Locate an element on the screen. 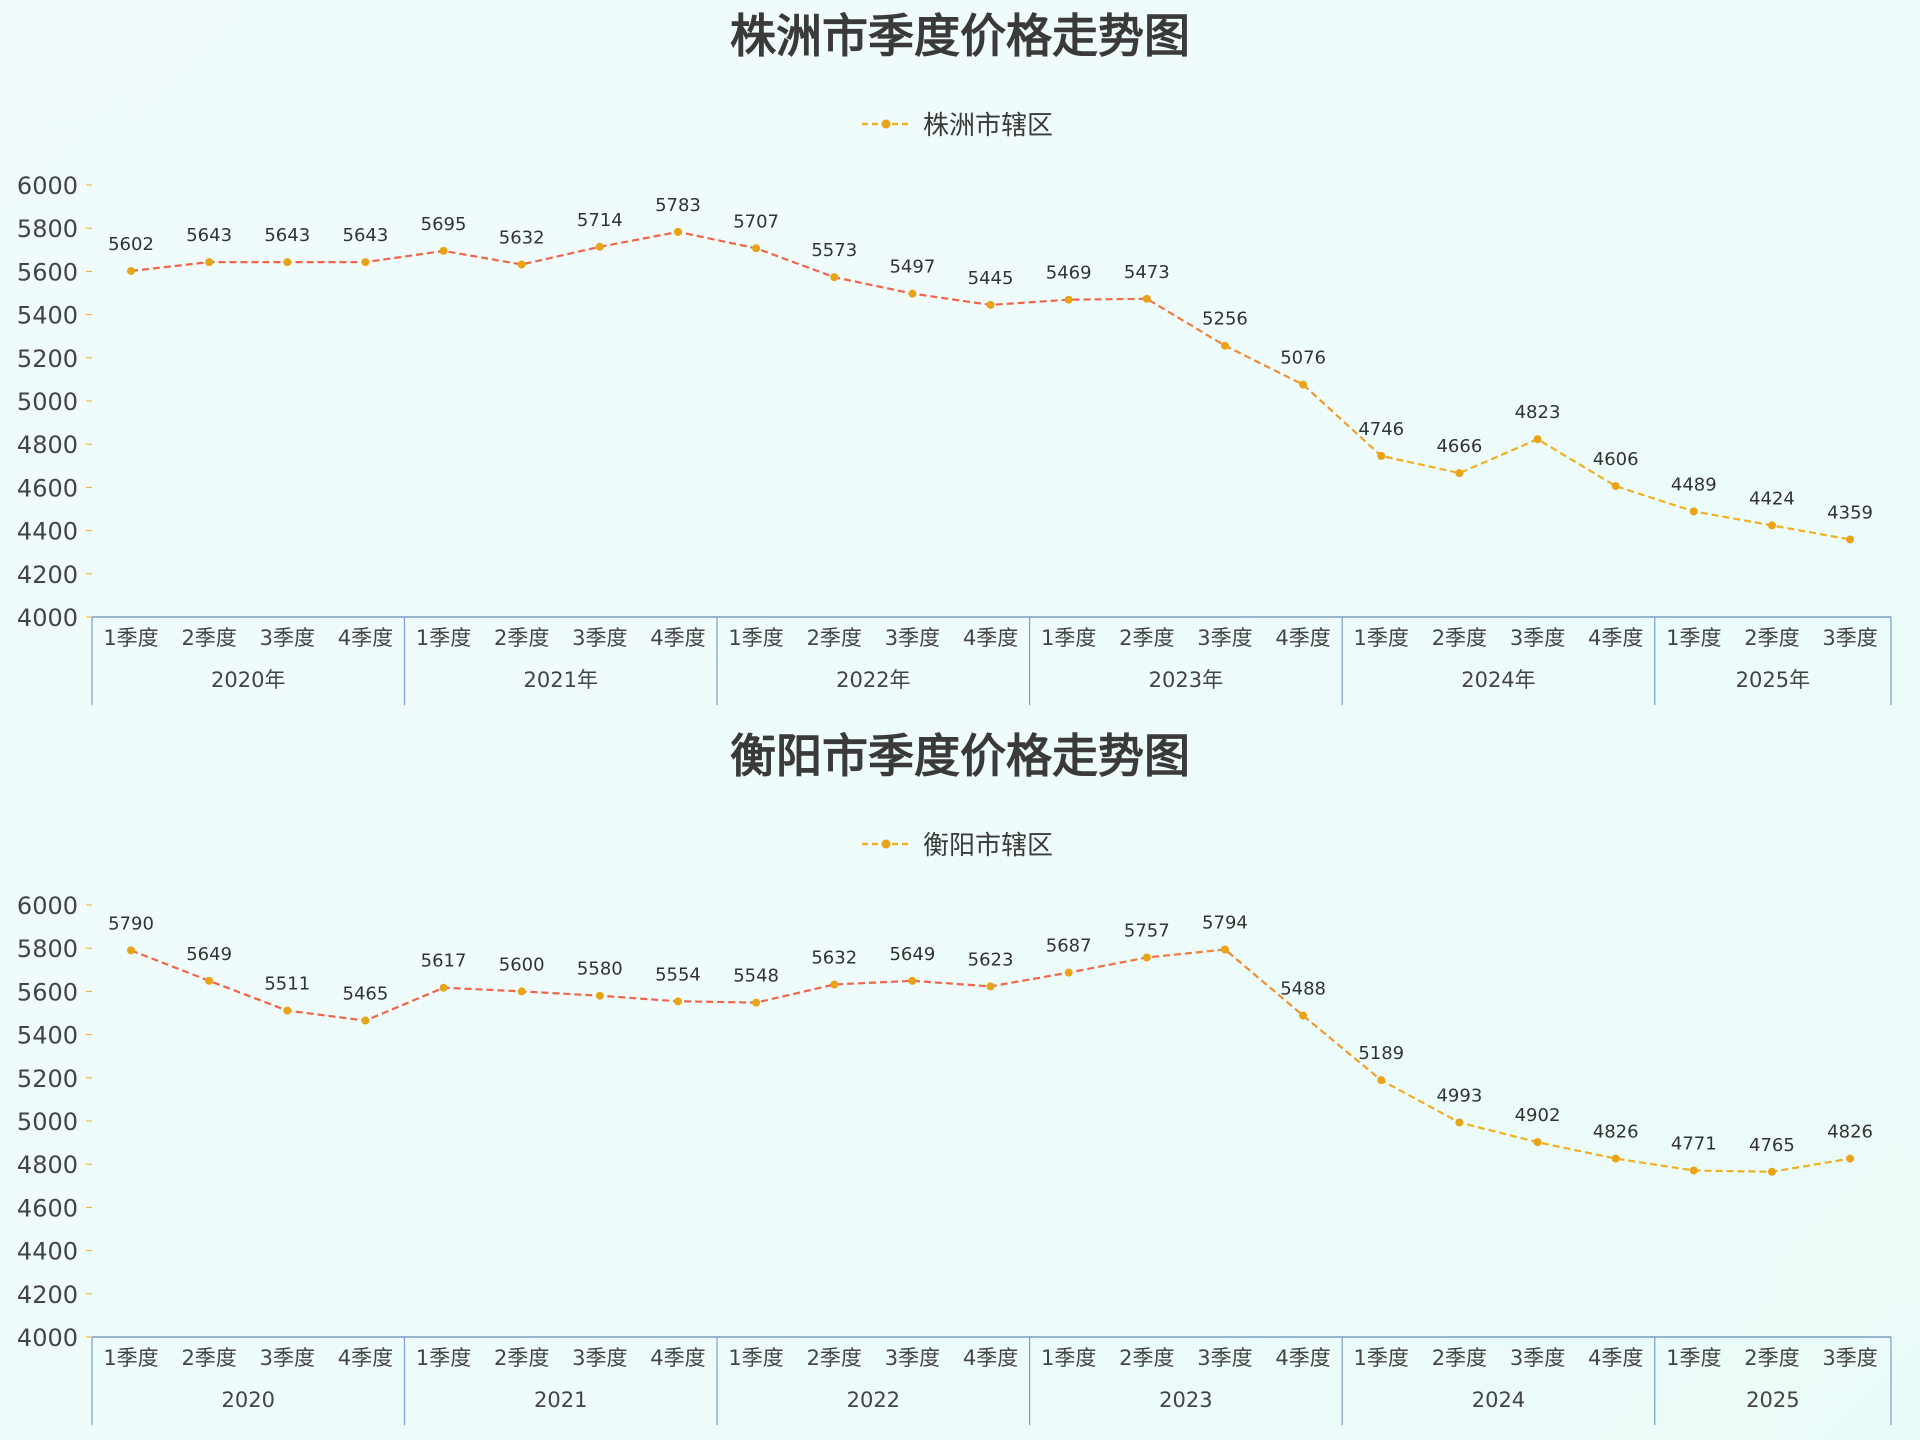 The width and height of the screenshot is (1920, 1440). y-tick-label: 4400 is located at coordinates (47, 532).